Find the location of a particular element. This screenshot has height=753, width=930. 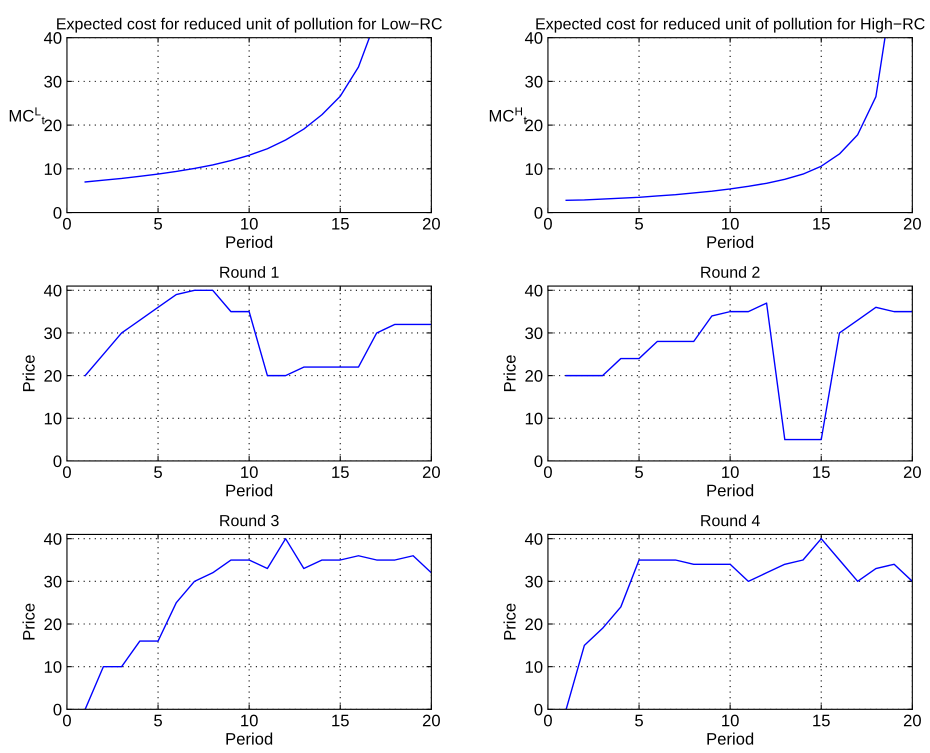

chart-title: Round 4 is located at coordinates (730, 520).